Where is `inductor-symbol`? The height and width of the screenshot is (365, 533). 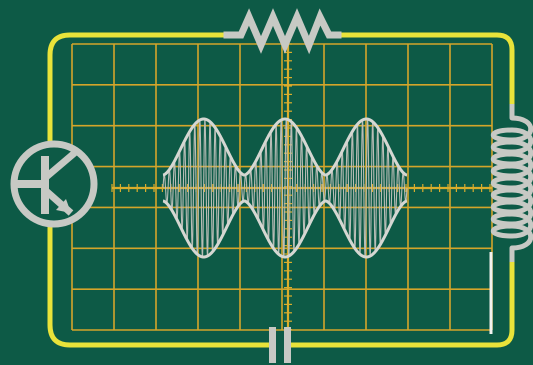
inductor-symbol is located at coordinates (511, 183).